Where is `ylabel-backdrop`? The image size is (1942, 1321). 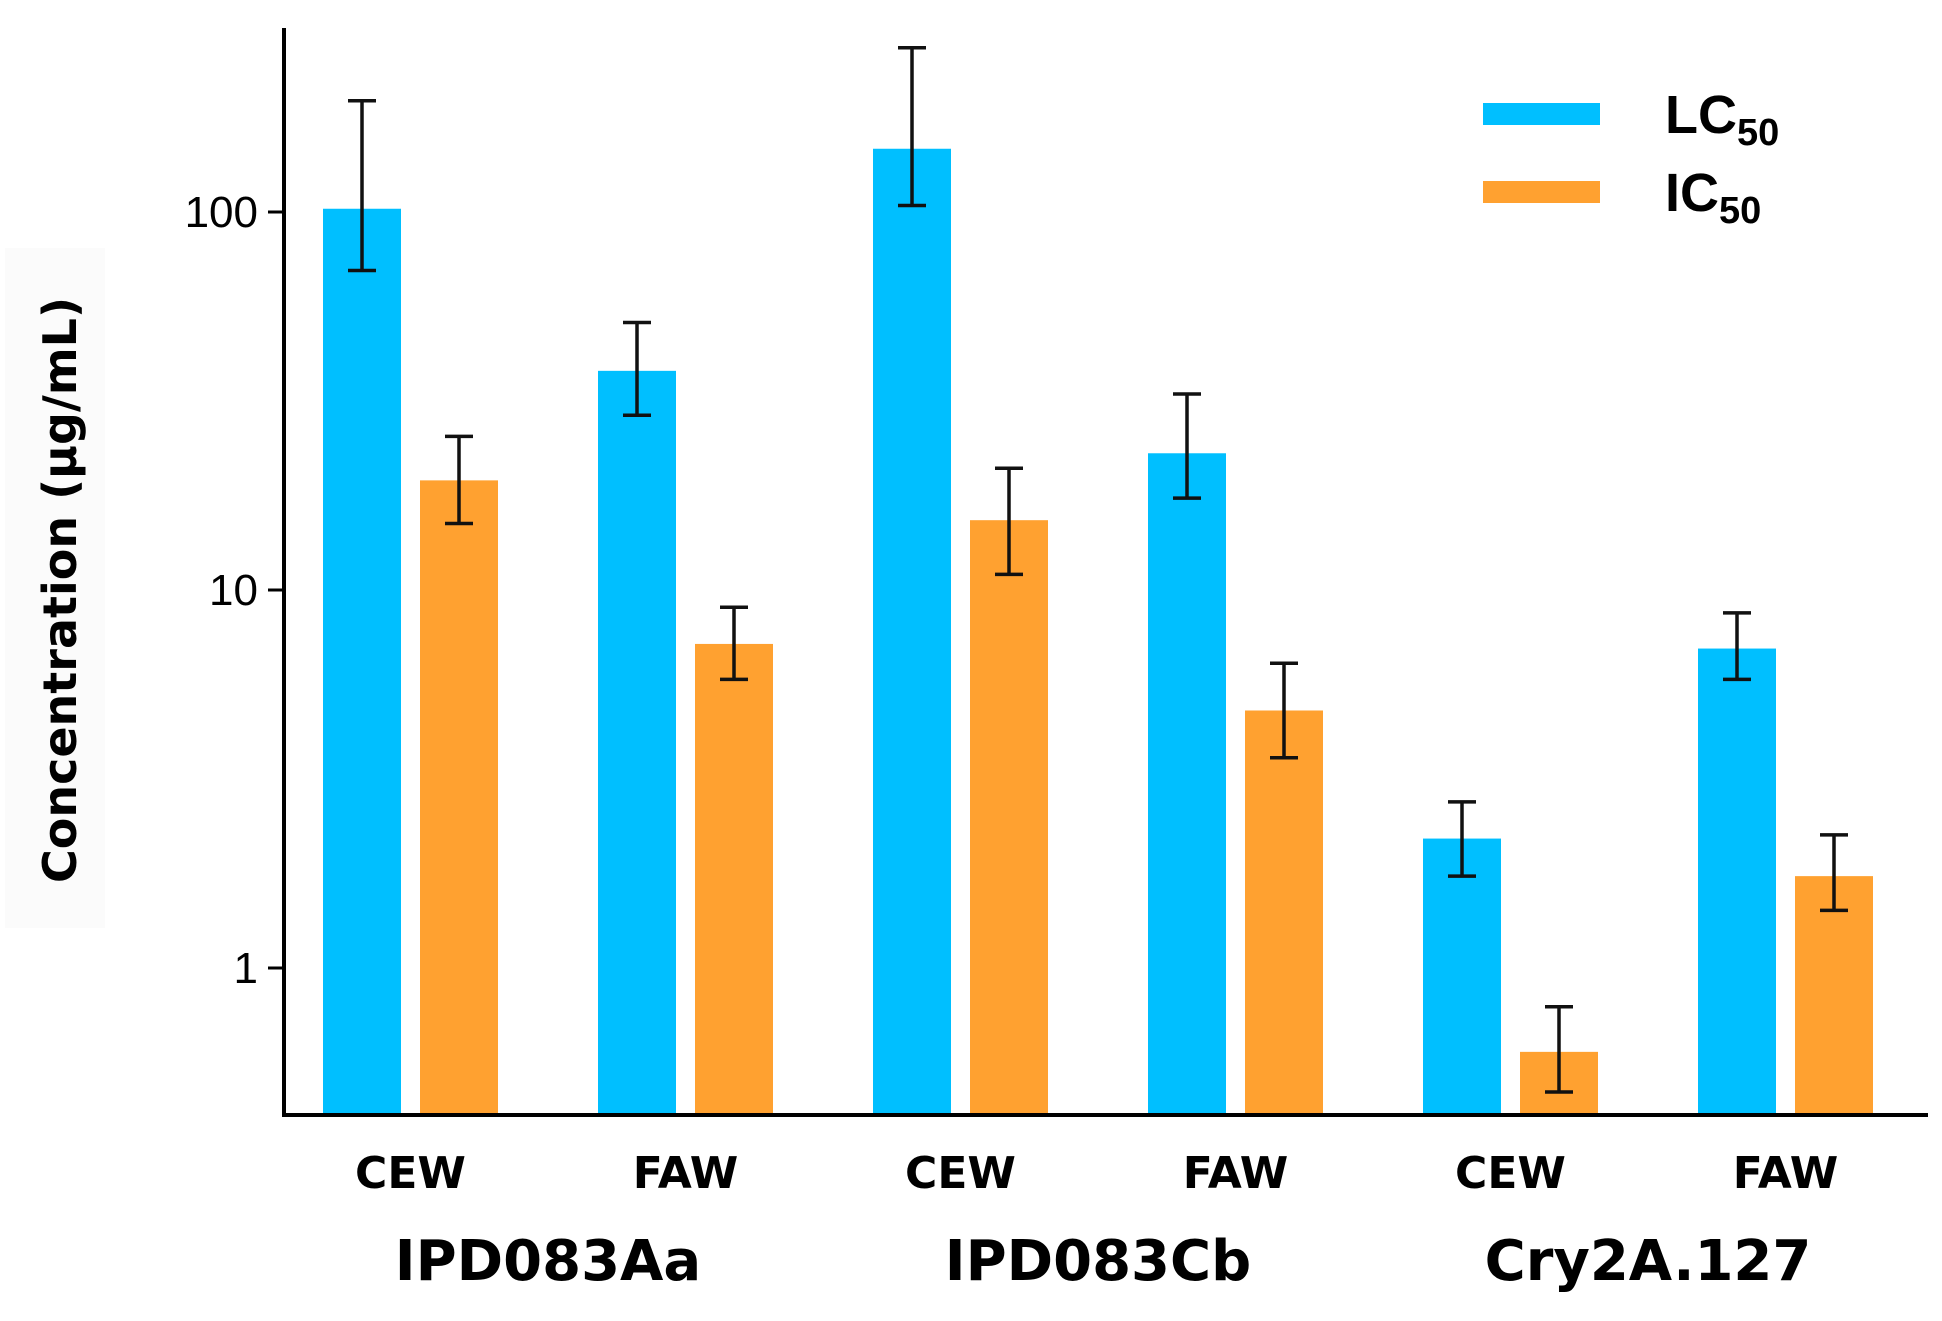 ylabel-backdrop is located at coordinates (55, 588).